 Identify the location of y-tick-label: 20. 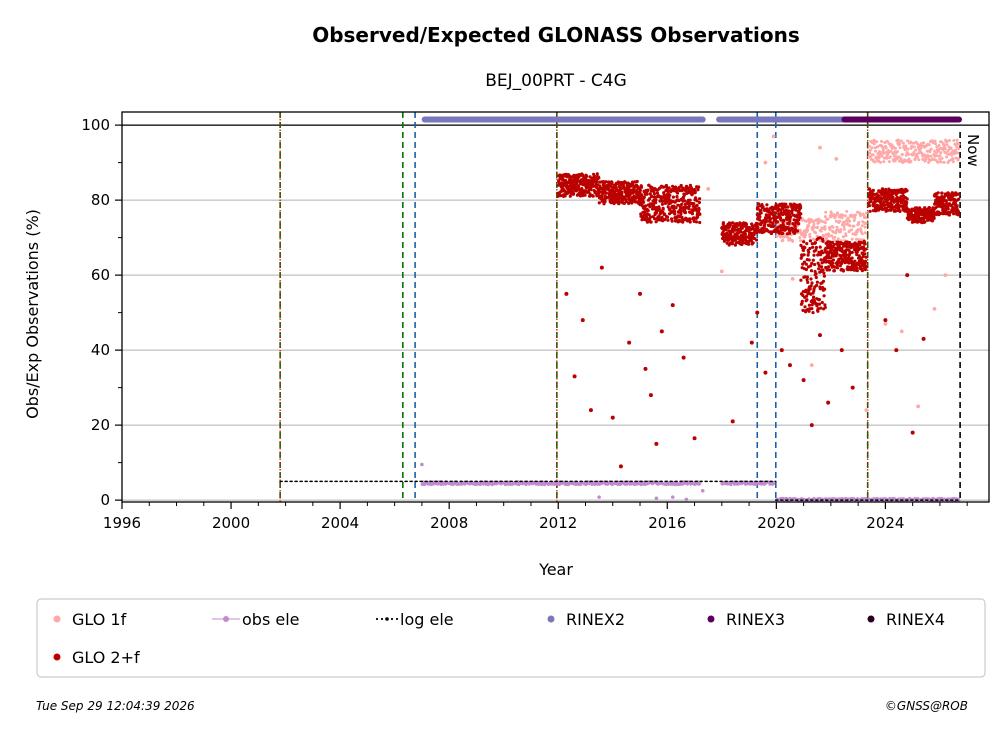
(100, 425).